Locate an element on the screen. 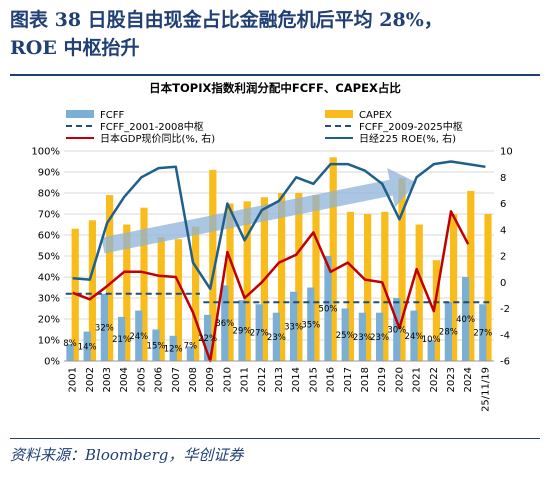 This screenshot has width=550, height=480. fcff-data-label: 50% is located at coordinates (328, 310).